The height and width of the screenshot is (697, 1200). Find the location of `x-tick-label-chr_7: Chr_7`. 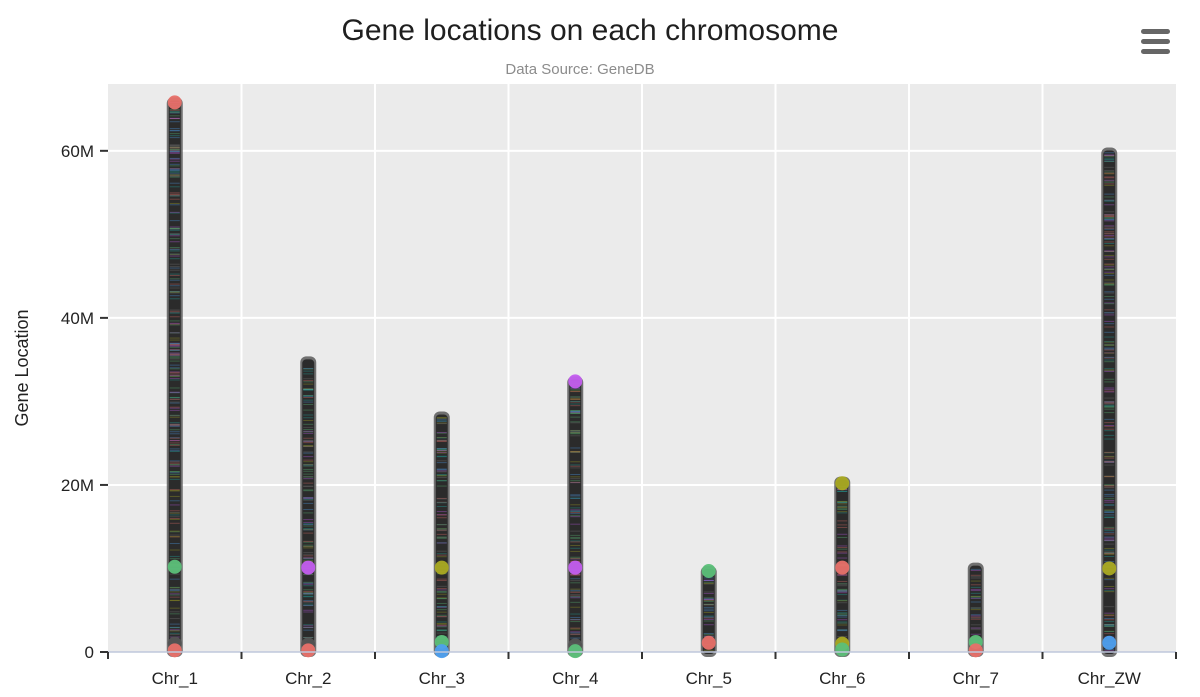

x-tick-label-chr_7: Chr_7 is located at coordinates (976, 678).